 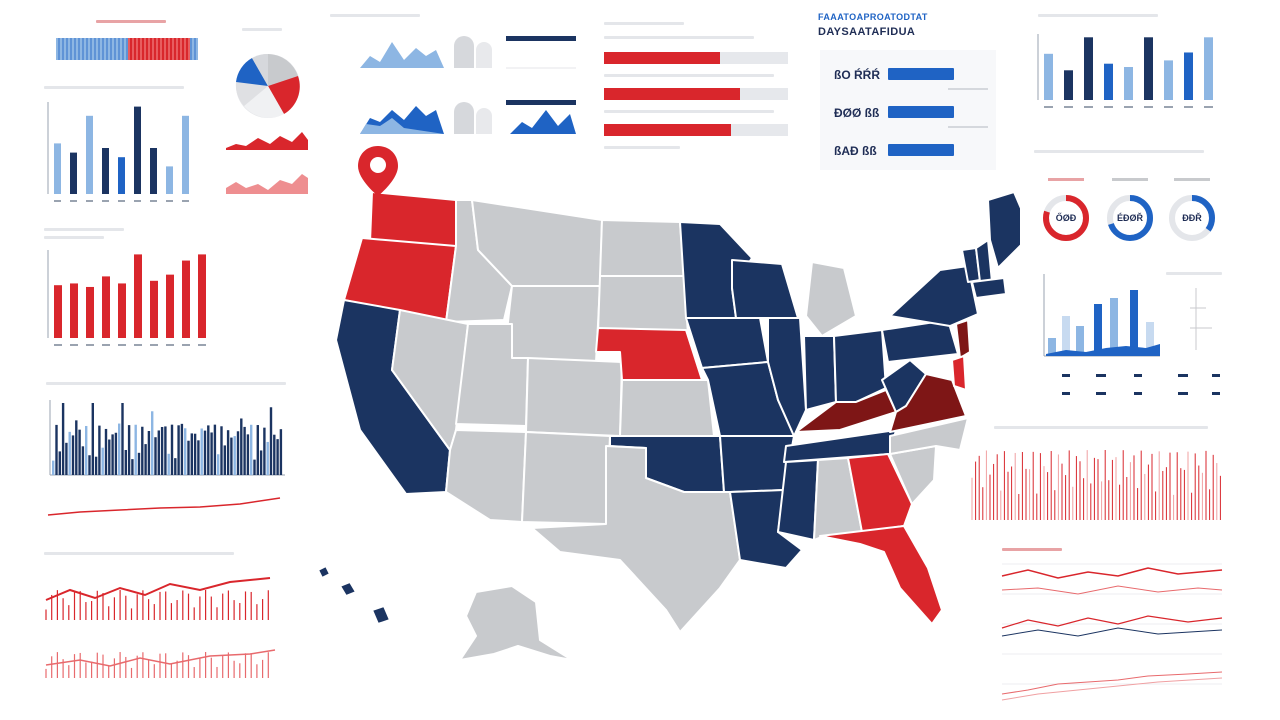 What do you see at coordinates (378, 171) in the screenshot?
I see `map-pin-icon` at bounding box center [378, 171].